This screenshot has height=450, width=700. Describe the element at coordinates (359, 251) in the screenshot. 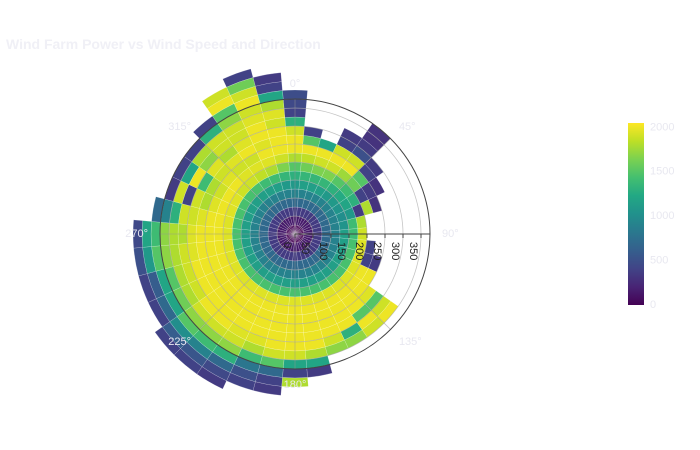

I see `radial-tick-label: 200` at that location.